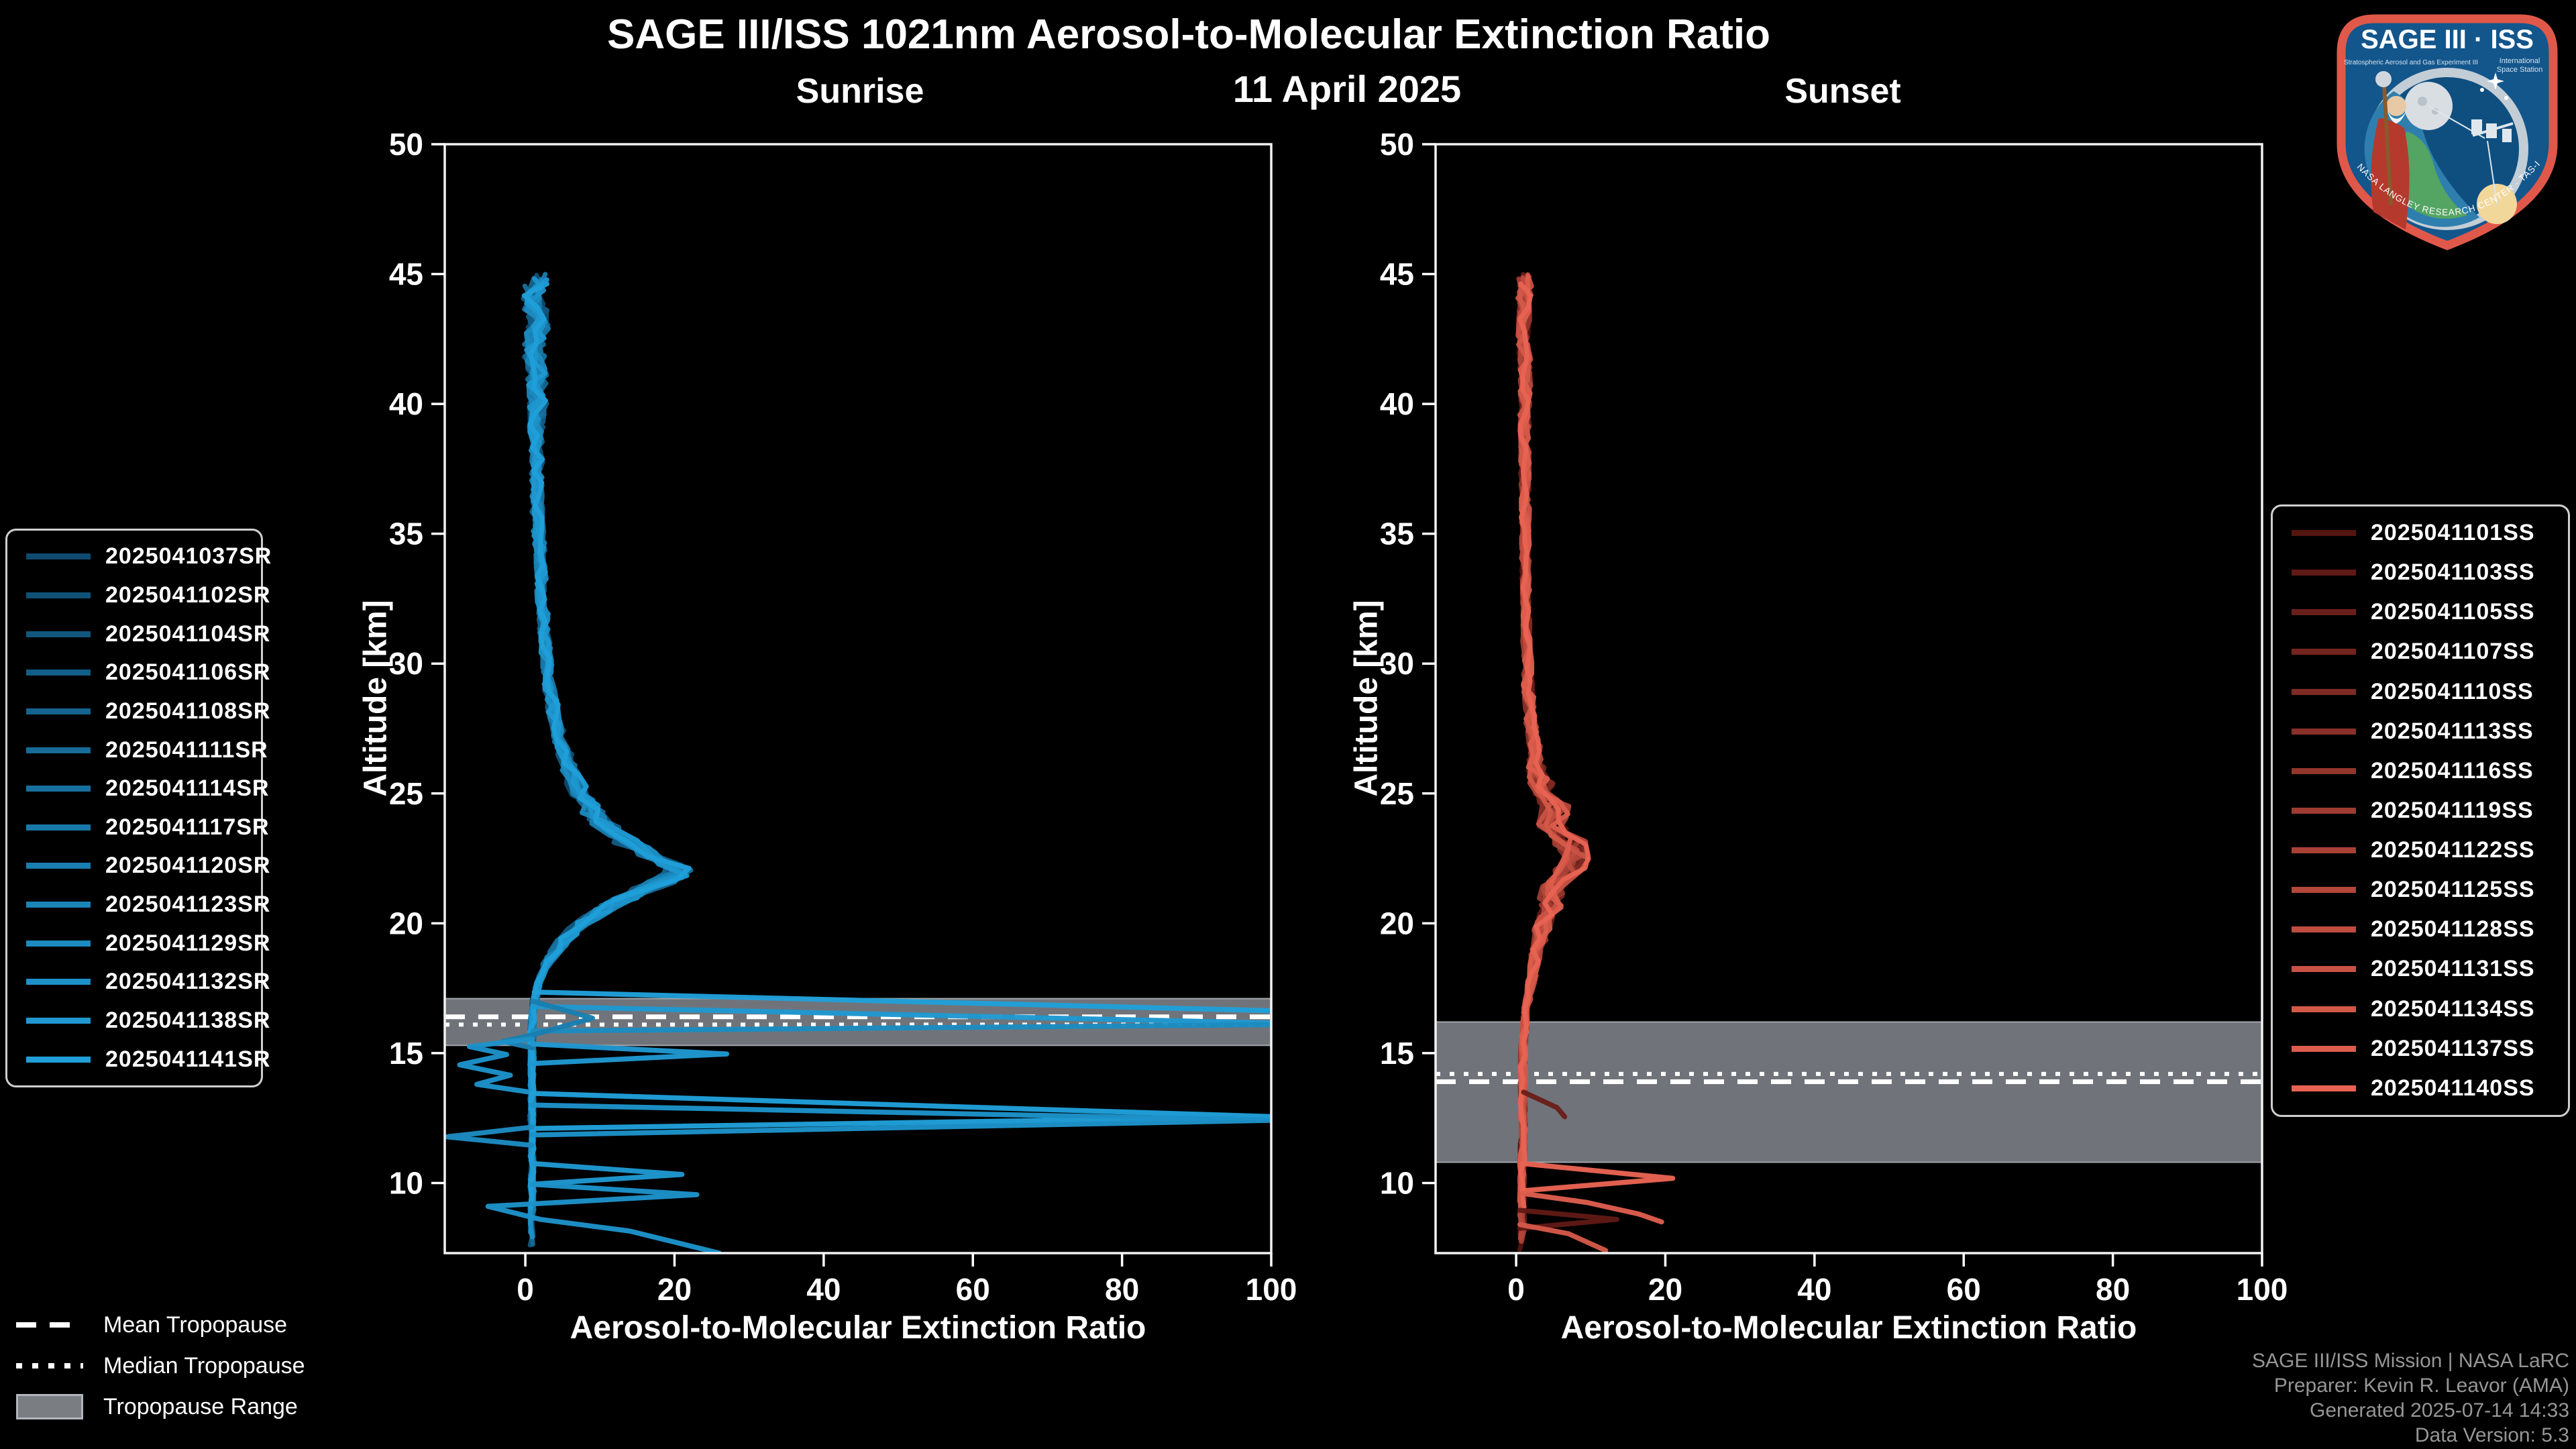  What do you see at coordinates (1964, 1289) in the screenshot?
I see `x-tick-label: 60` at bounding box center [1964, 1289].